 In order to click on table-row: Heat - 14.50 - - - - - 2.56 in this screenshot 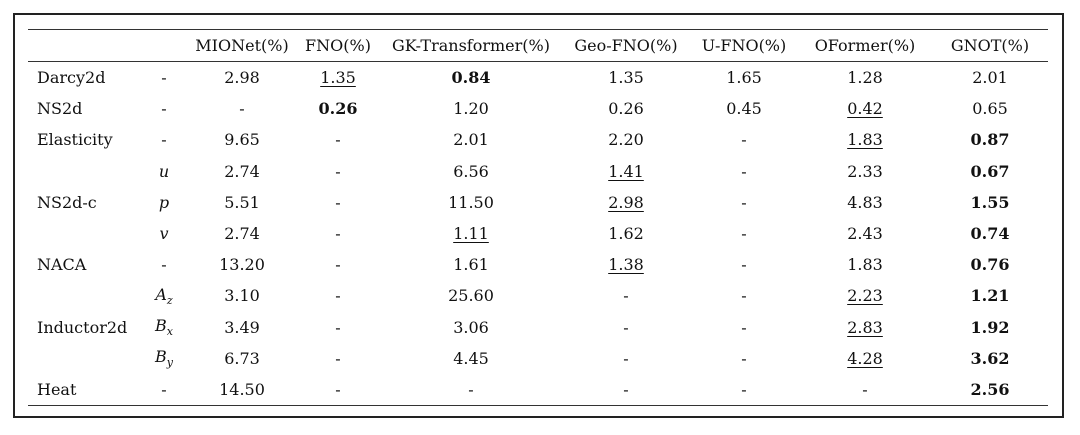, I will do `click(538, 390)`.